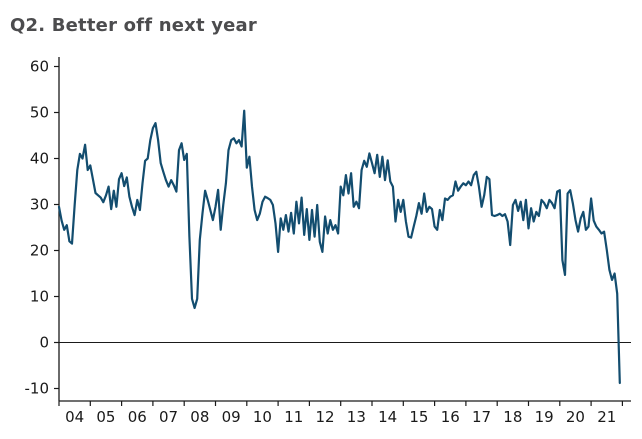 This screenshot has width=642, height=439. I want to click on x-axis-tick-label: 04, so click(74, 417).